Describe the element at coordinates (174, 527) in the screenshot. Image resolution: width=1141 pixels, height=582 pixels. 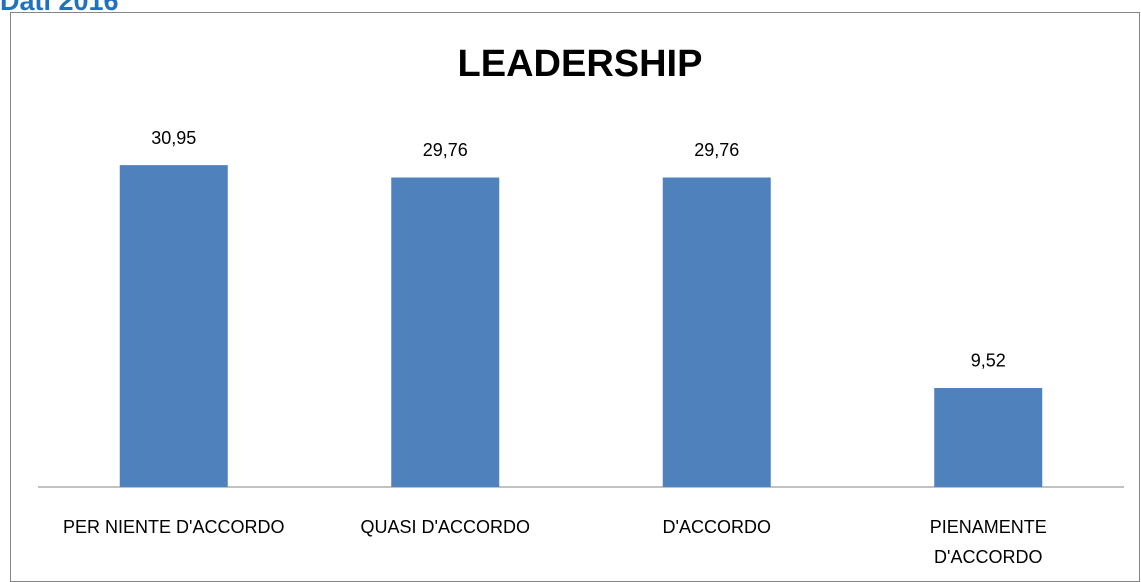
I see `x-tick-label: PER NIENTE D'ACCORDO` at that location.